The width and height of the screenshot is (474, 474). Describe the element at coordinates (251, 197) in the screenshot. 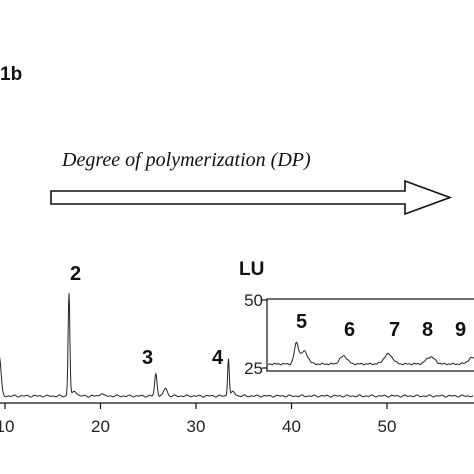

I see `dp-arrow` at that location.